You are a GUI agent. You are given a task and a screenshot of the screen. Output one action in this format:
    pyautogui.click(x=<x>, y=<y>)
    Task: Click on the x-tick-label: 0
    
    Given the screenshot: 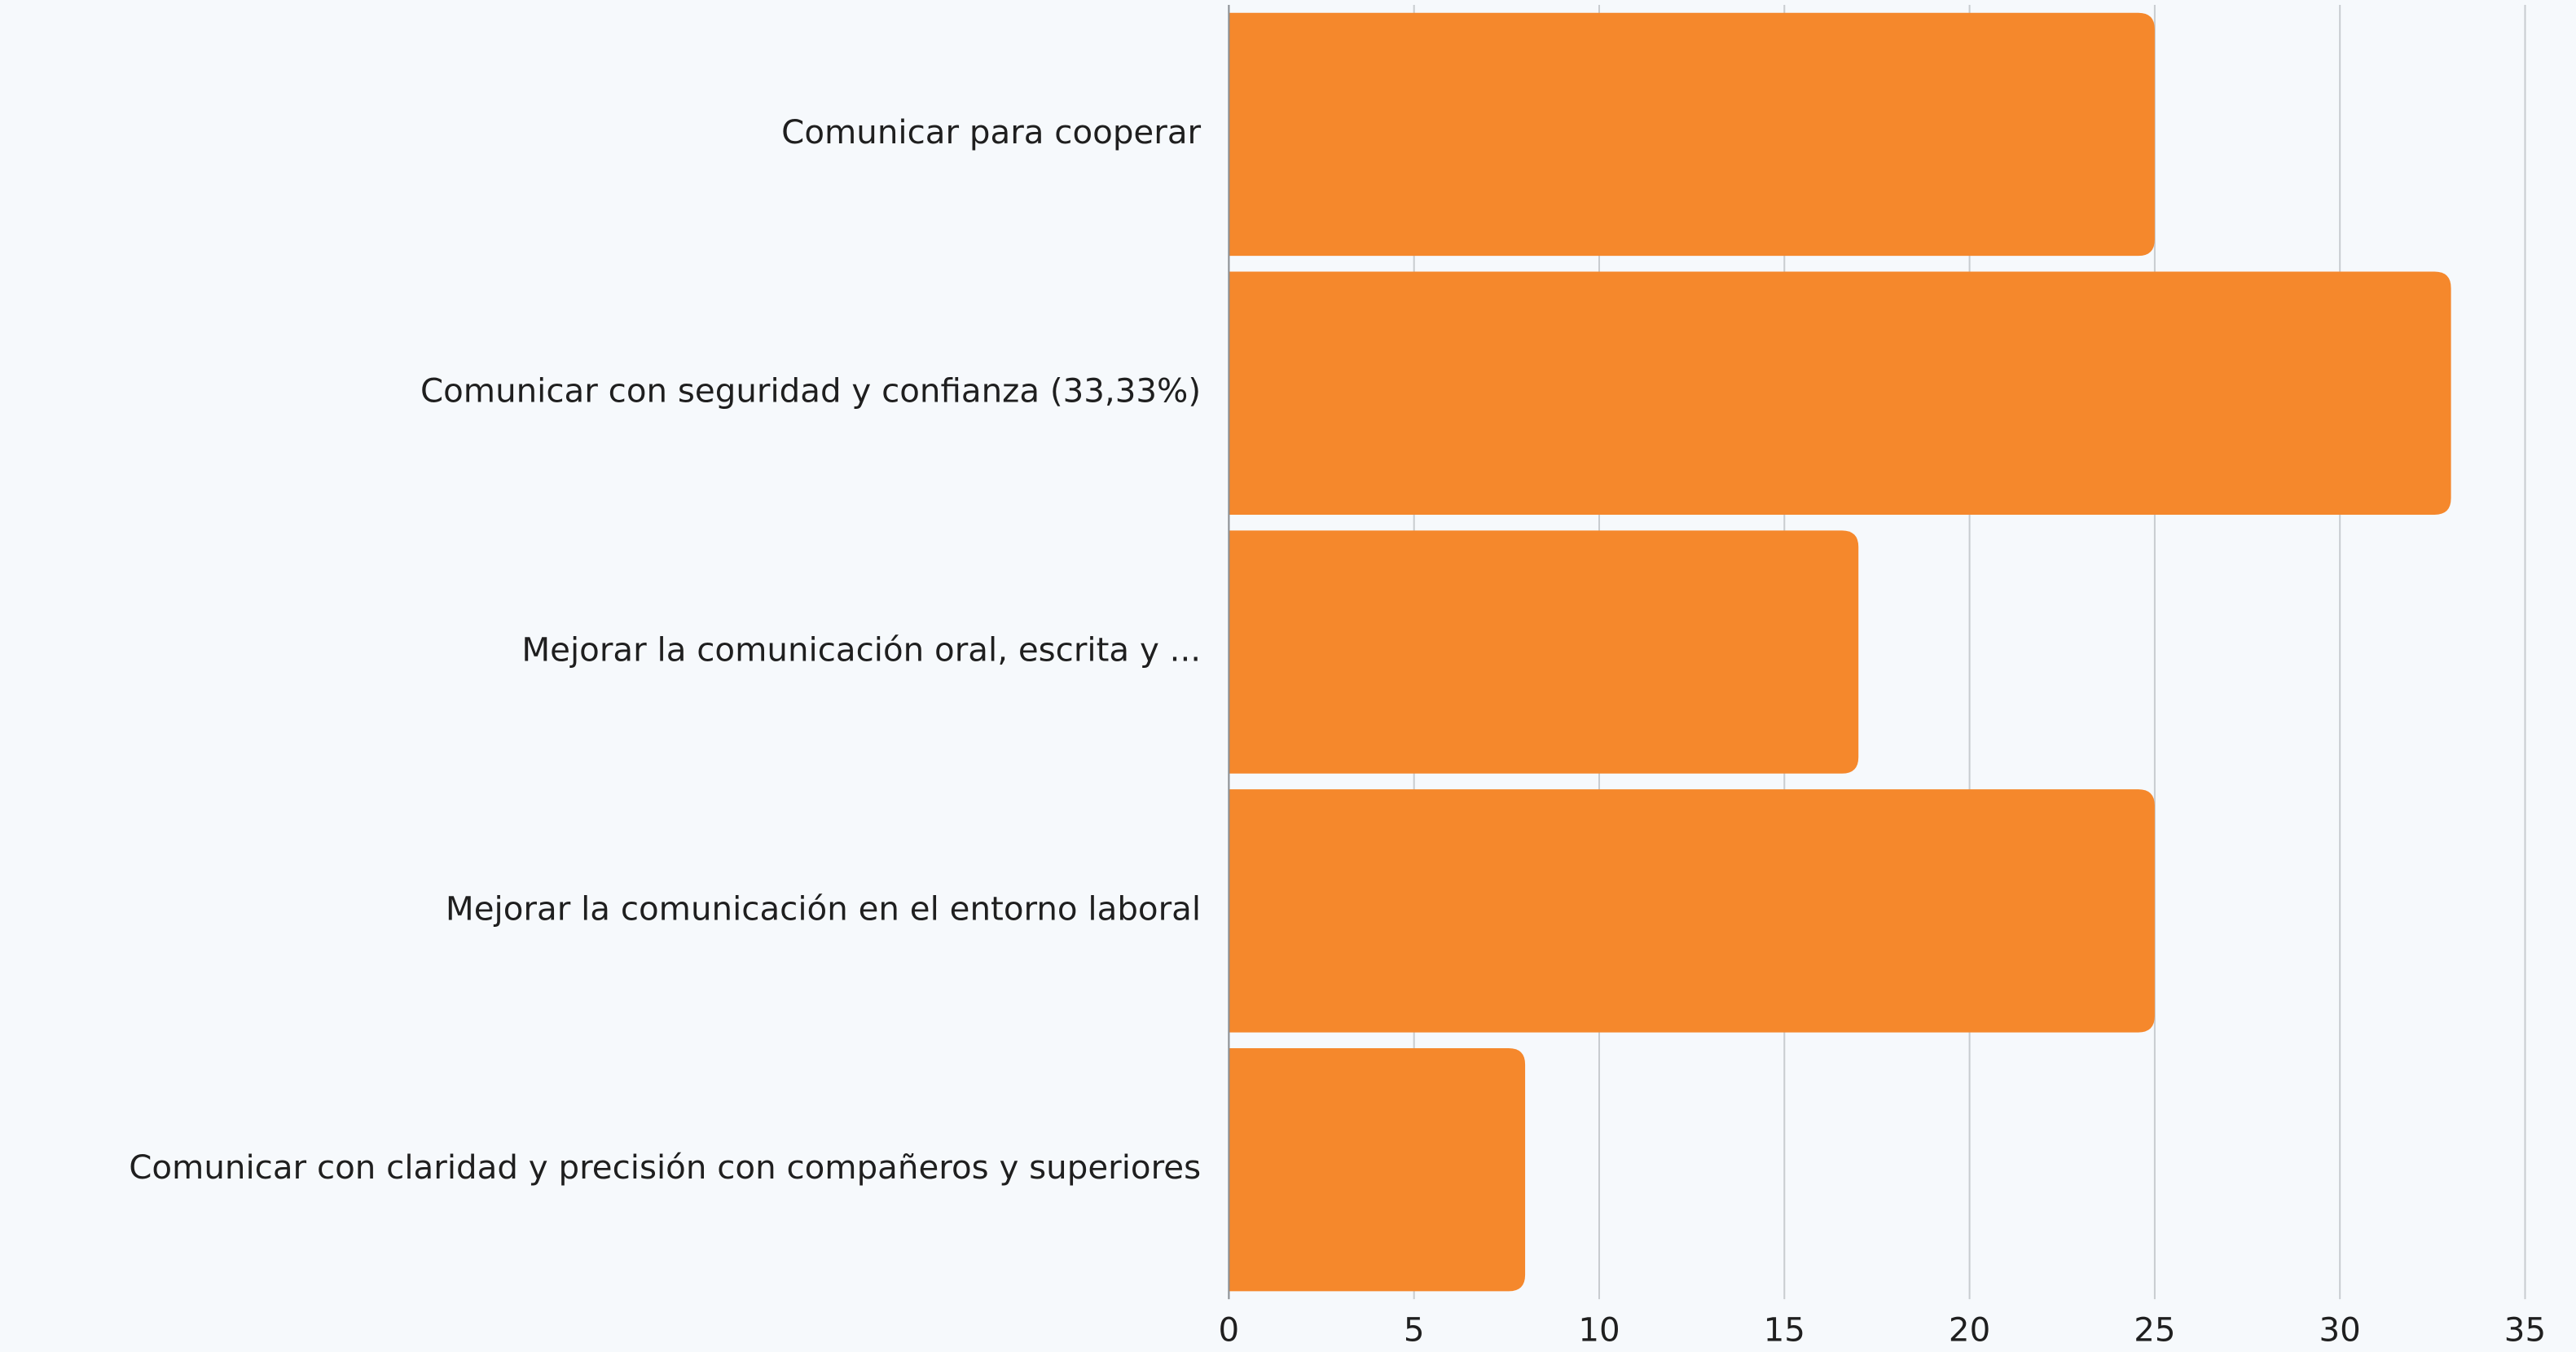 What is the action you would take?
    pyautogui.click(x=1229, y=1329)
    